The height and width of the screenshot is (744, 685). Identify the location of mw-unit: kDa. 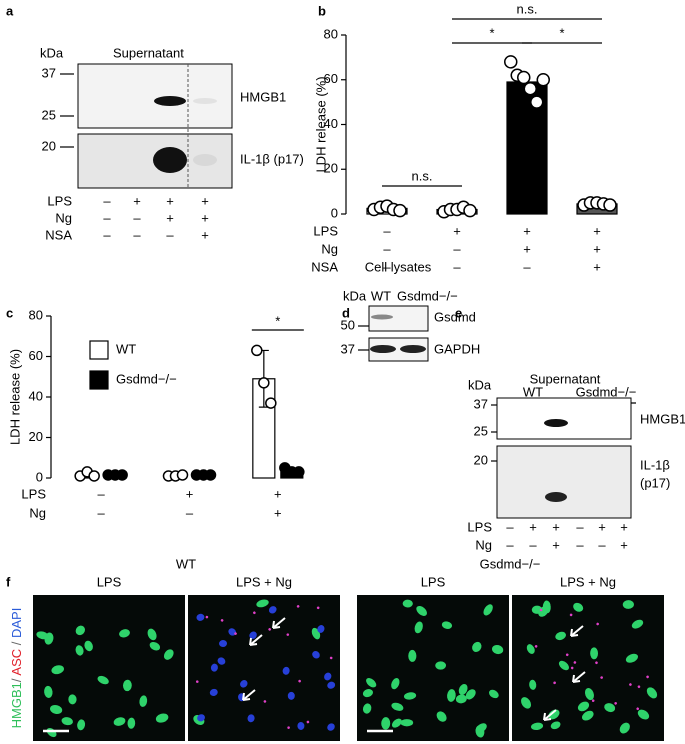
(52, 52).